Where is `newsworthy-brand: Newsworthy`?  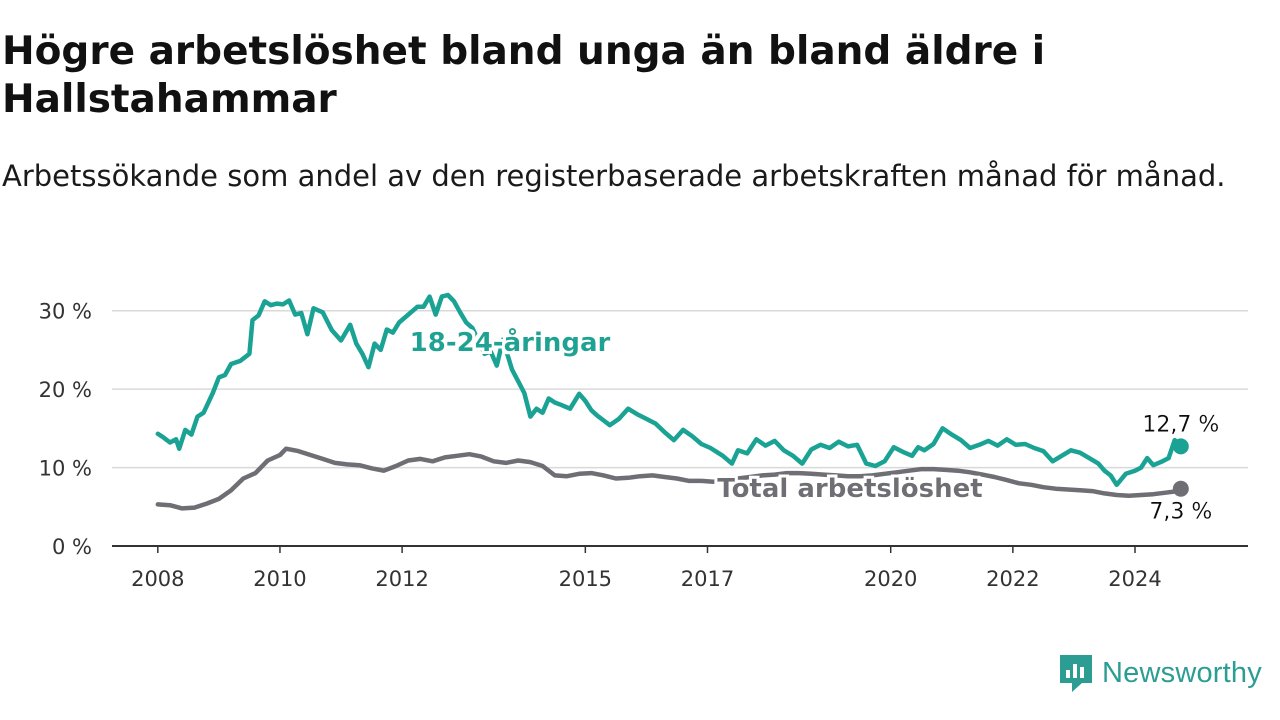
newsworthy-brand: Newsworthy is located at coordinates (1160, 673).